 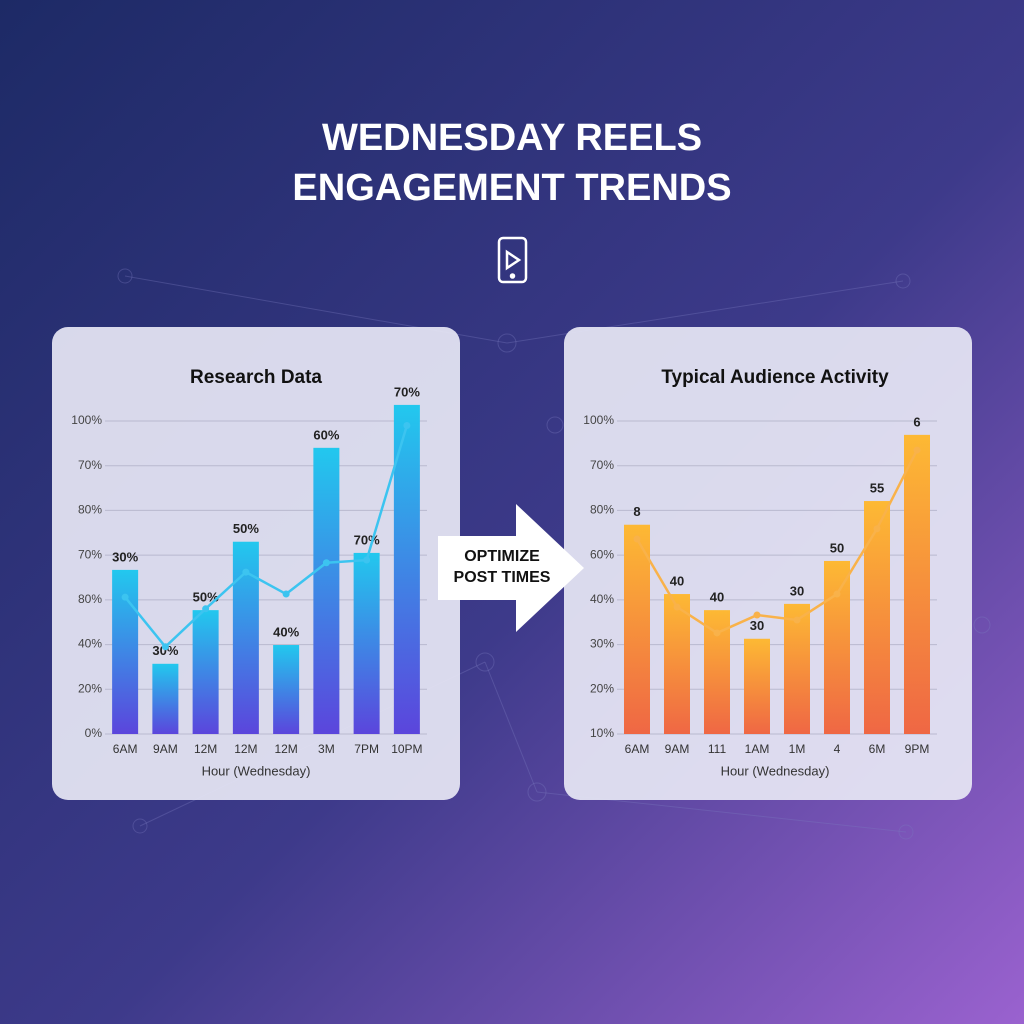 I want to click on bar-label: 8, so click(x=636, y=511).